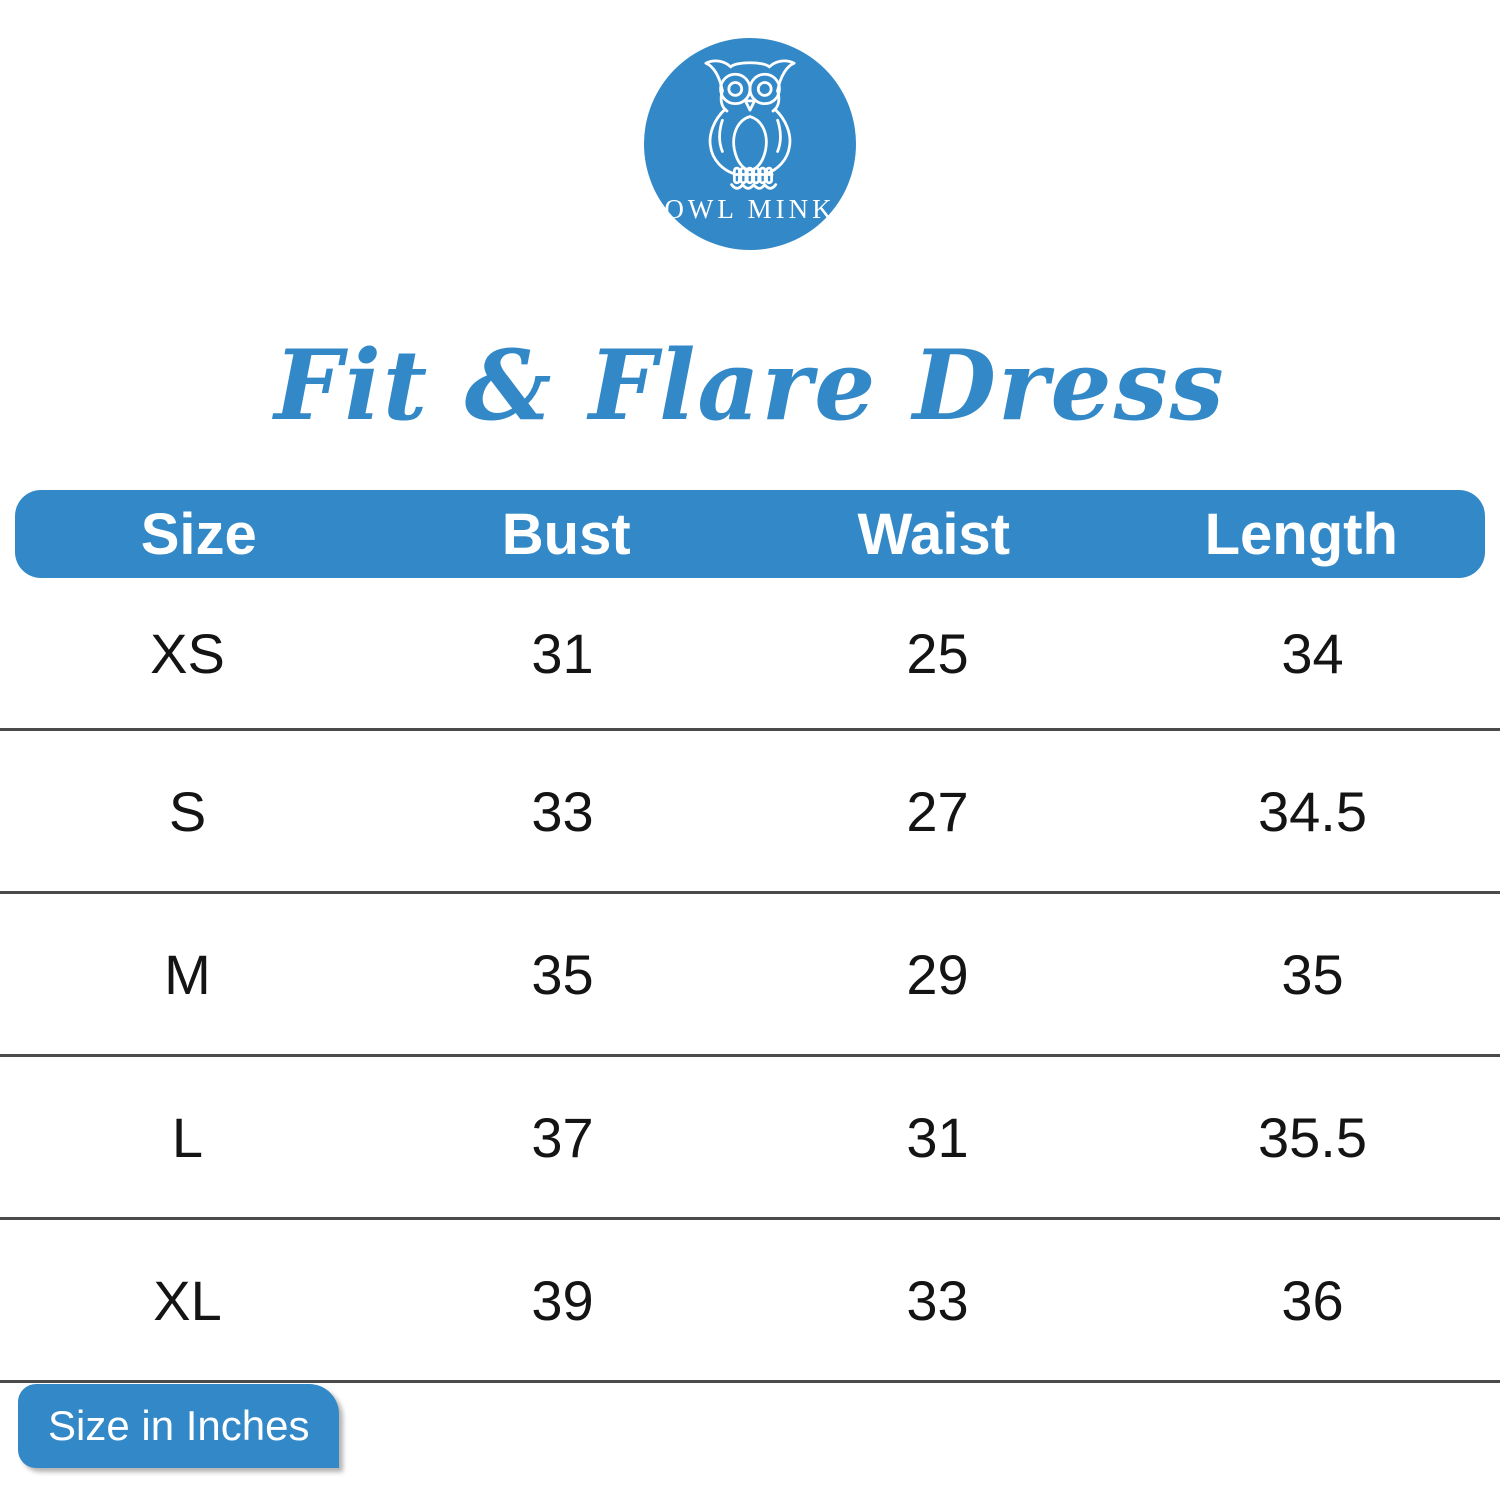 This screenshot has width=1500, height=1500. What do you see at coordinates (937, 811) in the screenshot?
I see `waist-value: 27` at bounding box center [937, 811].